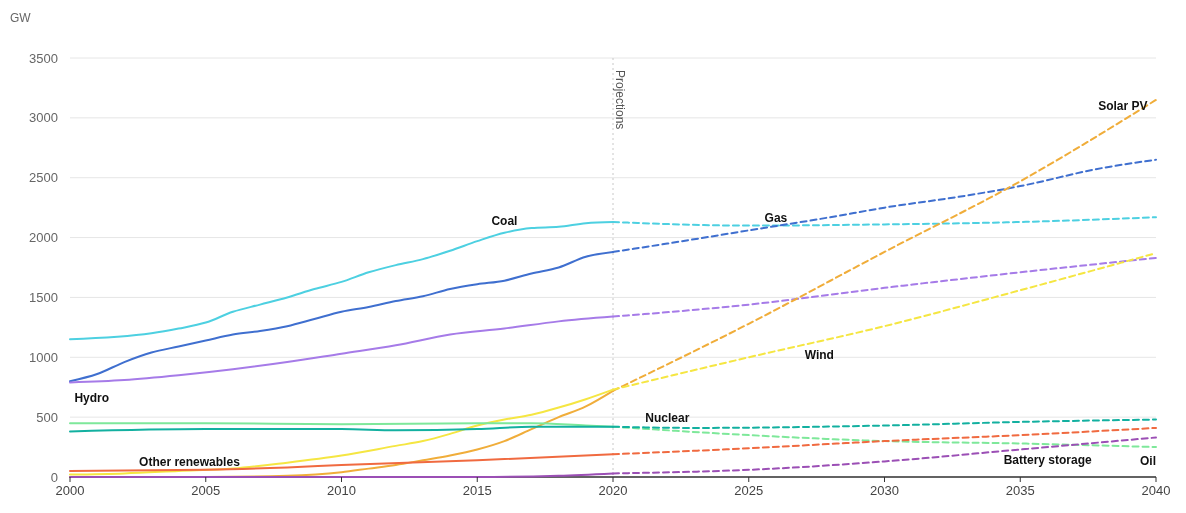 The image size is (1186, 513). What do you see at coordinates (43, 357) in the screenshot?
I see `y-tick-label: 1000` at bounding box center [43, 357].